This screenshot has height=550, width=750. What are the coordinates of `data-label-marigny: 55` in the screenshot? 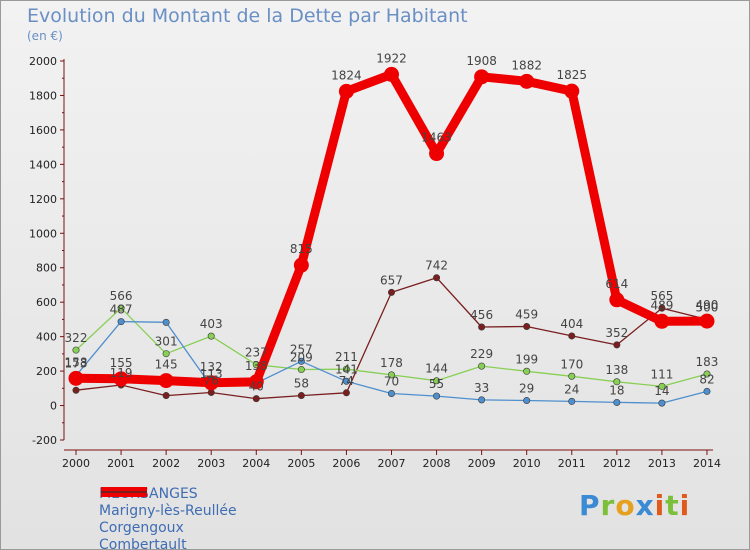 It's located at (436, 384).